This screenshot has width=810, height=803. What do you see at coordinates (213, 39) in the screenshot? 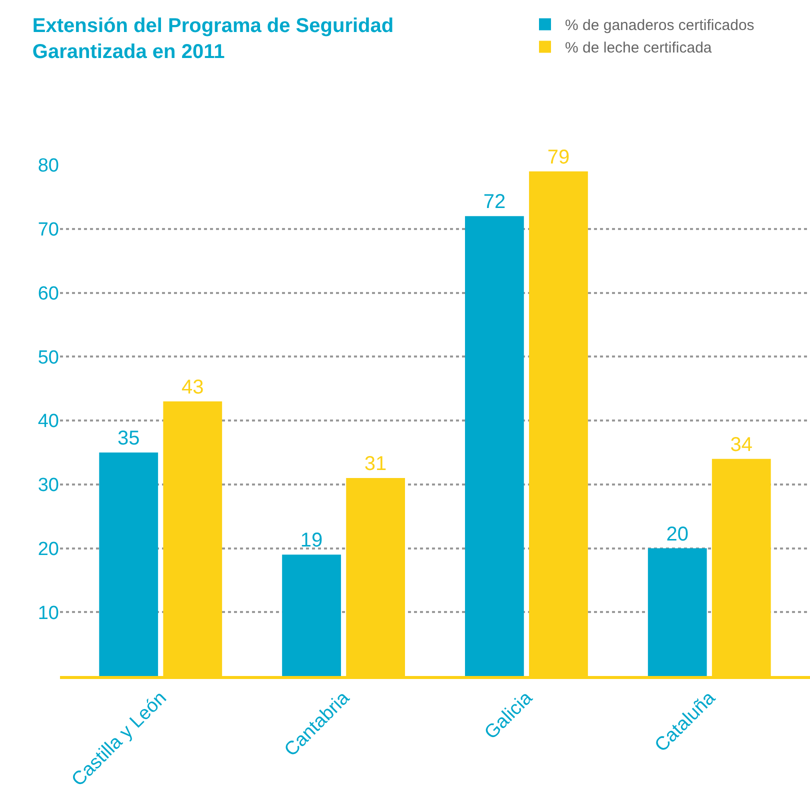
I see `chart-title: Extensión del Programa de Seguridad Garantizada en 2011` at bounding box center [213, 39].